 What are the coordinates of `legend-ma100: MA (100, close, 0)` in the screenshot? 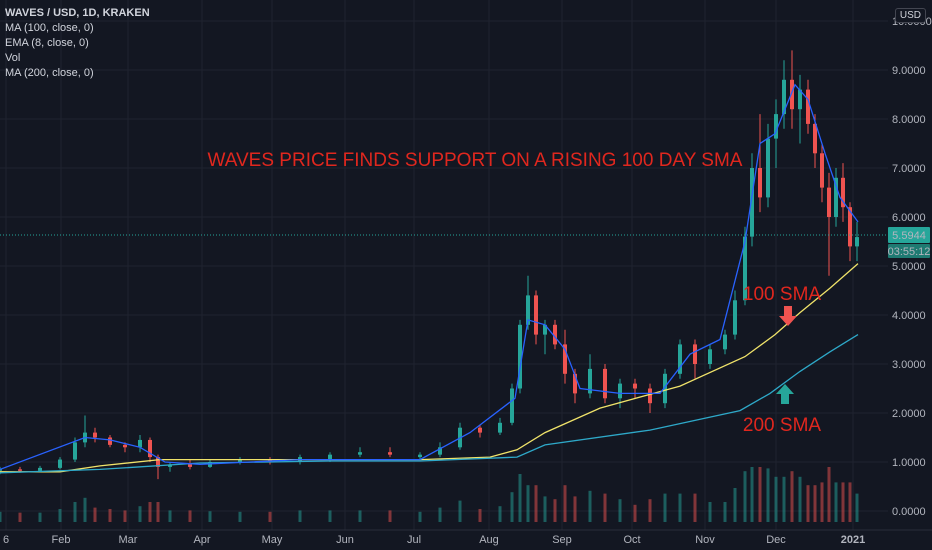 It's located at (49, 28).